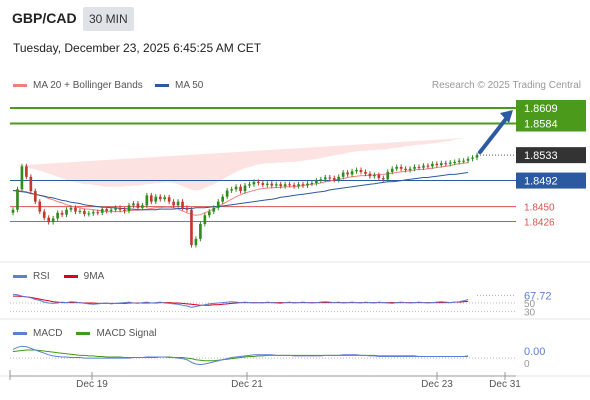 This screenshot has width=590, height=400. Describe the element at coordinates (179, 85) in the screenshot. I see `legend-ma50: MA 50` at that location.